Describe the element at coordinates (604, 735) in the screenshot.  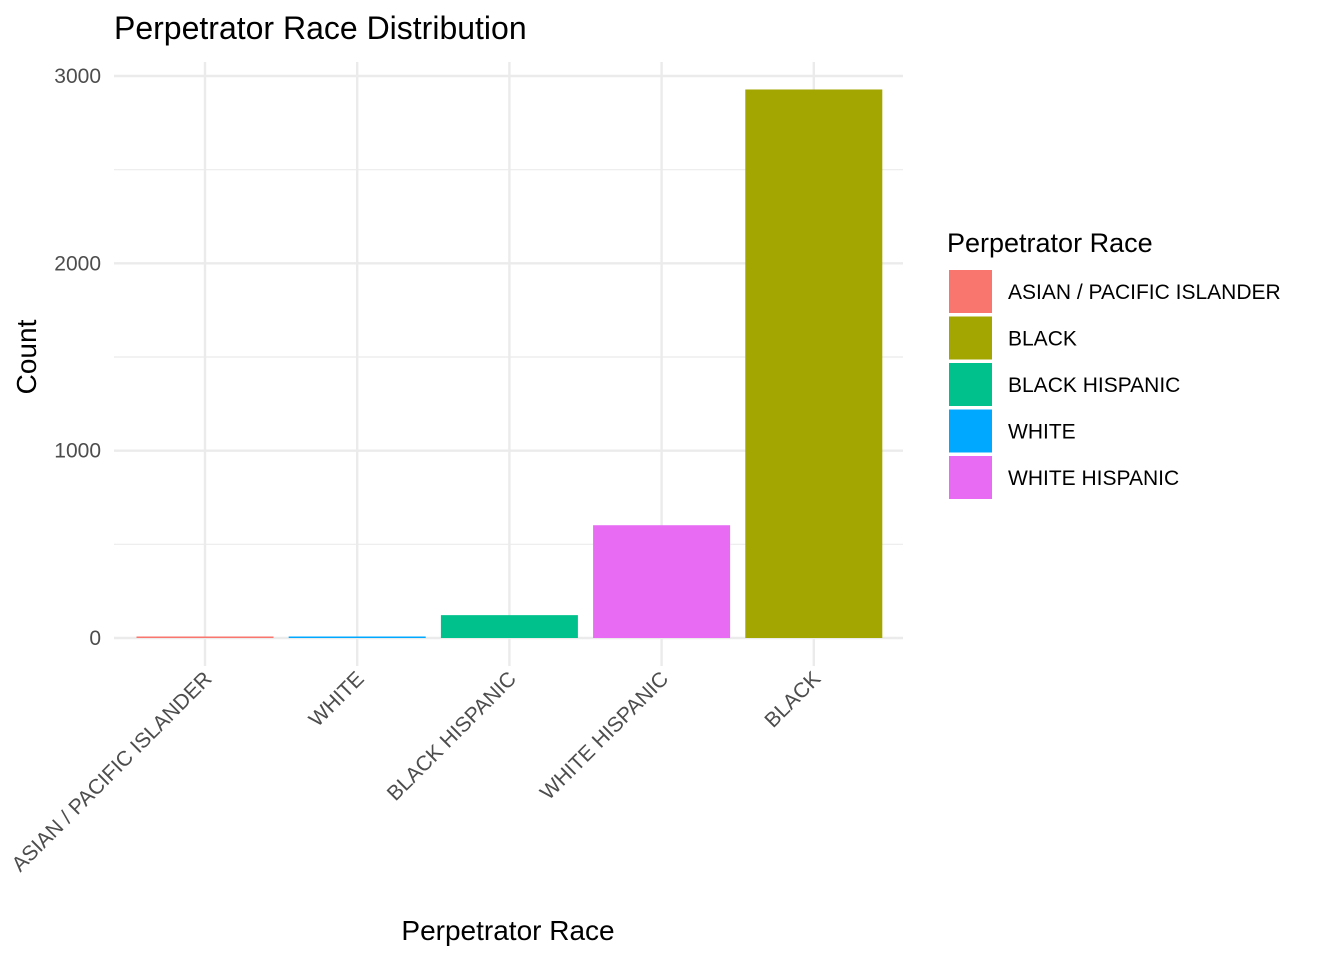
I see `x-tick-label: WHITE HISPANIC` at that location.